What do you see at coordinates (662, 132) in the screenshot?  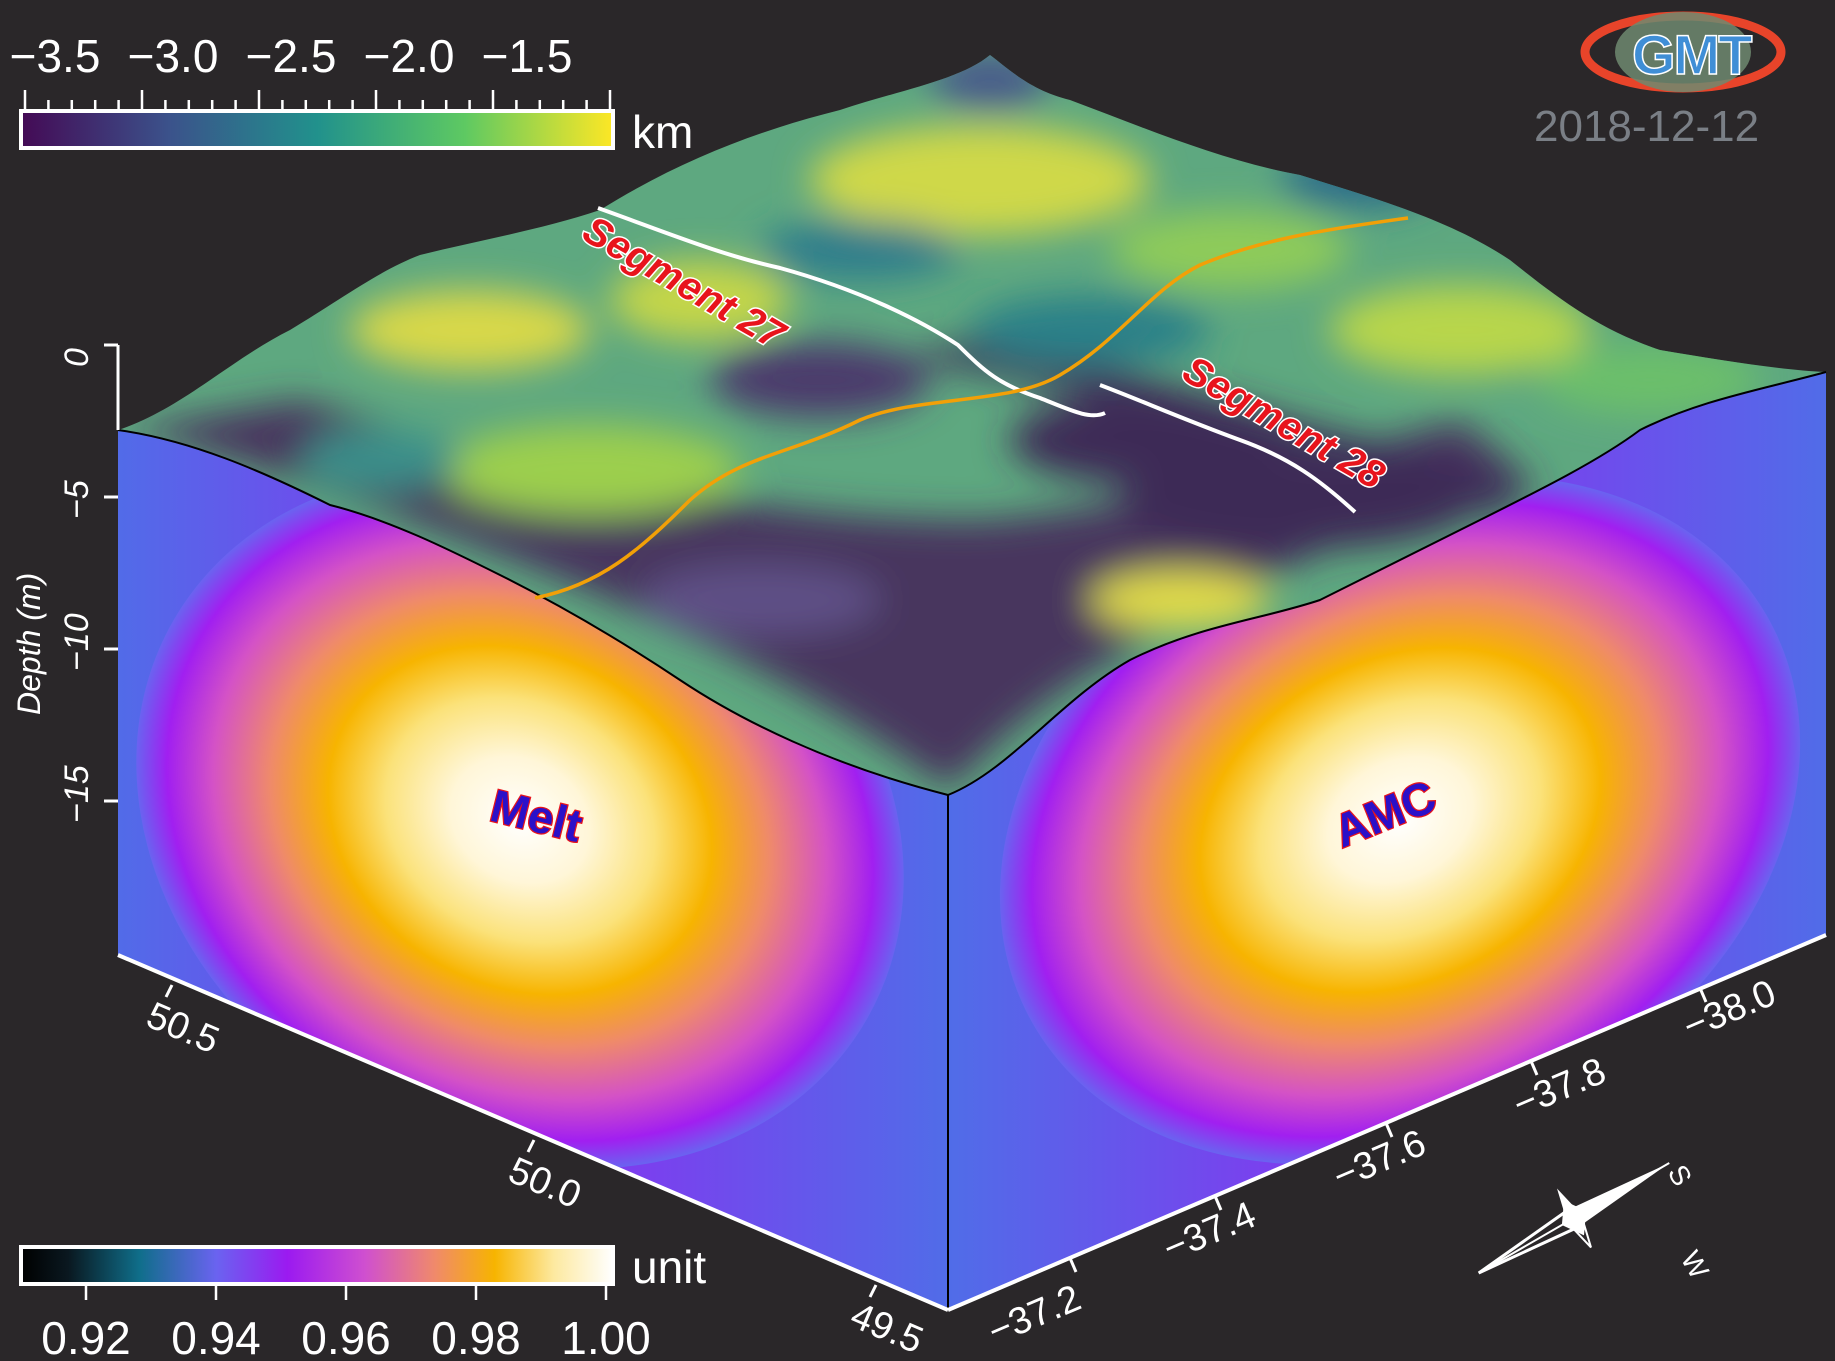 I see `depth-colorbar-unit: km` at bounding box center [662, 132].